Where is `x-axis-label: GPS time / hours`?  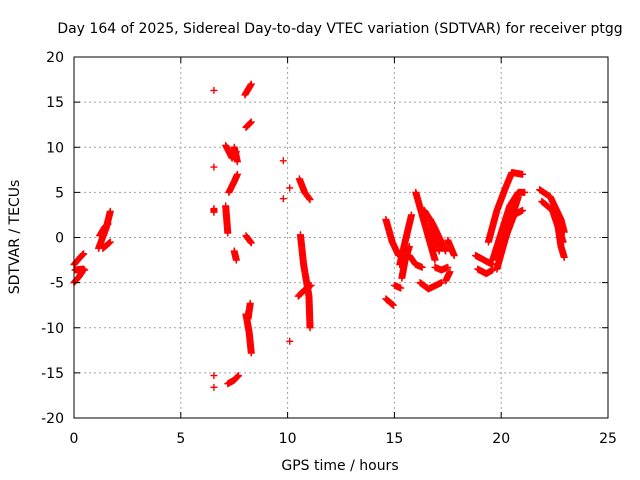
x-axis-label: GPS time / hours is located at coordinates (339, 466).